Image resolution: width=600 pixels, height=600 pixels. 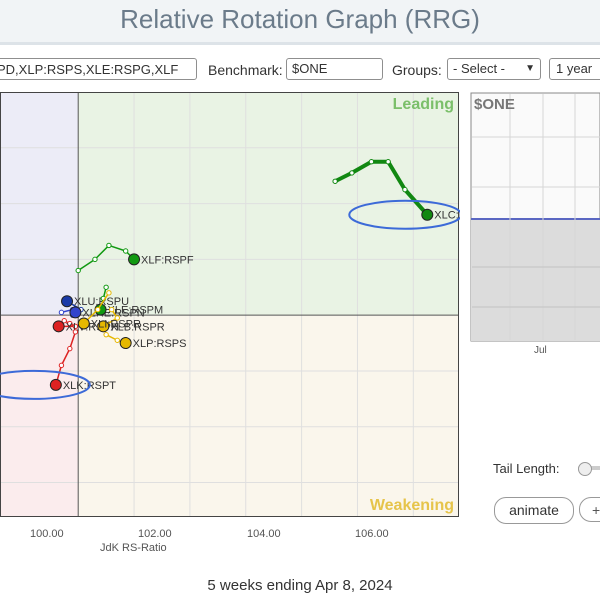 I want to click on tail-length-label: Tail Length:, so click(x=526, y=468).